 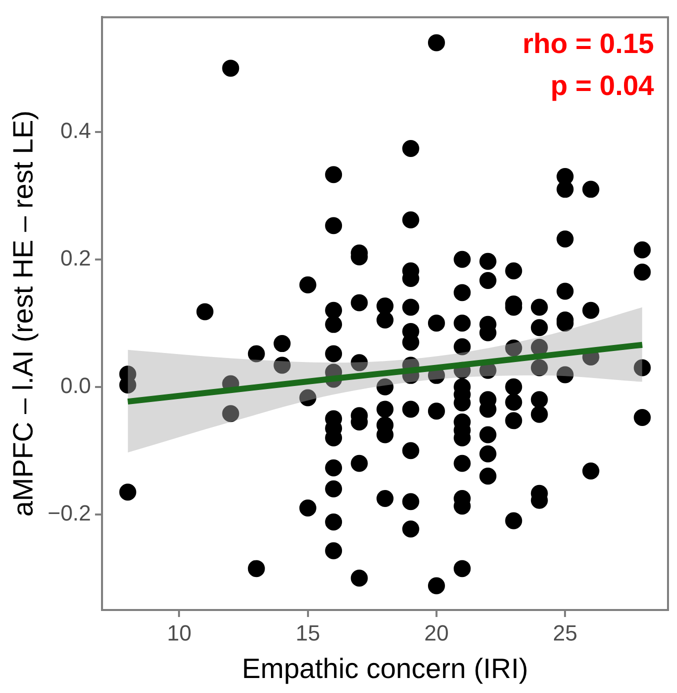 What do you see at coordinates (76, 130) in the screenshot?
I see `y-tick-label: 0.4` at bounding box center [76, 130].